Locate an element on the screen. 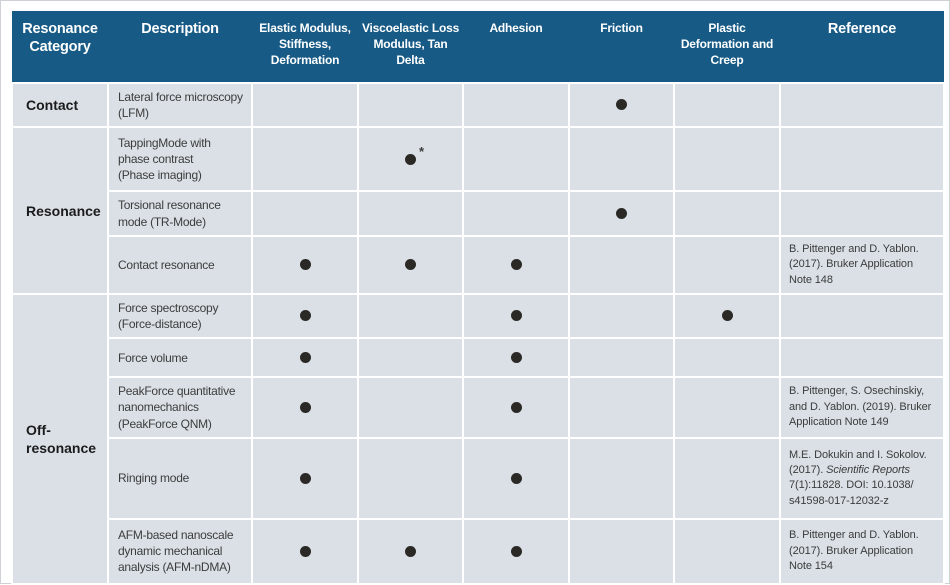 This screenshot has height=585, width=950. asterisk-note: * is located at coordinates (422, 151).